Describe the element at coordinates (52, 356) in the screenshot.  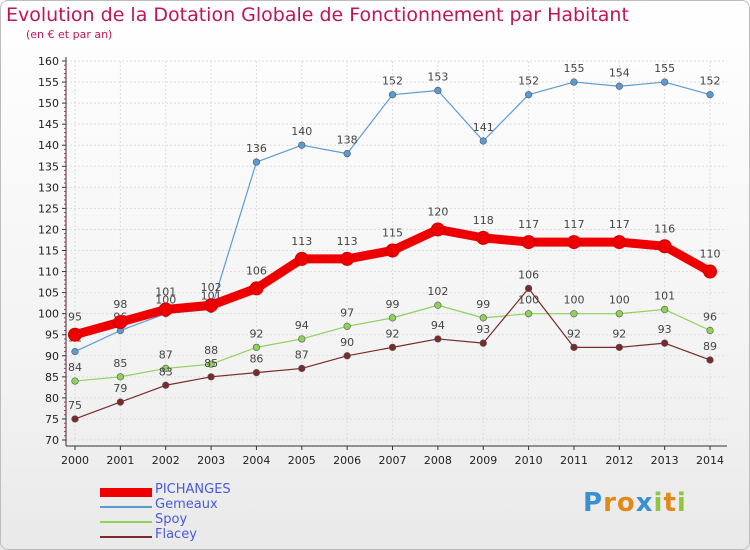
I see `y-tick-label: 90` at that location.